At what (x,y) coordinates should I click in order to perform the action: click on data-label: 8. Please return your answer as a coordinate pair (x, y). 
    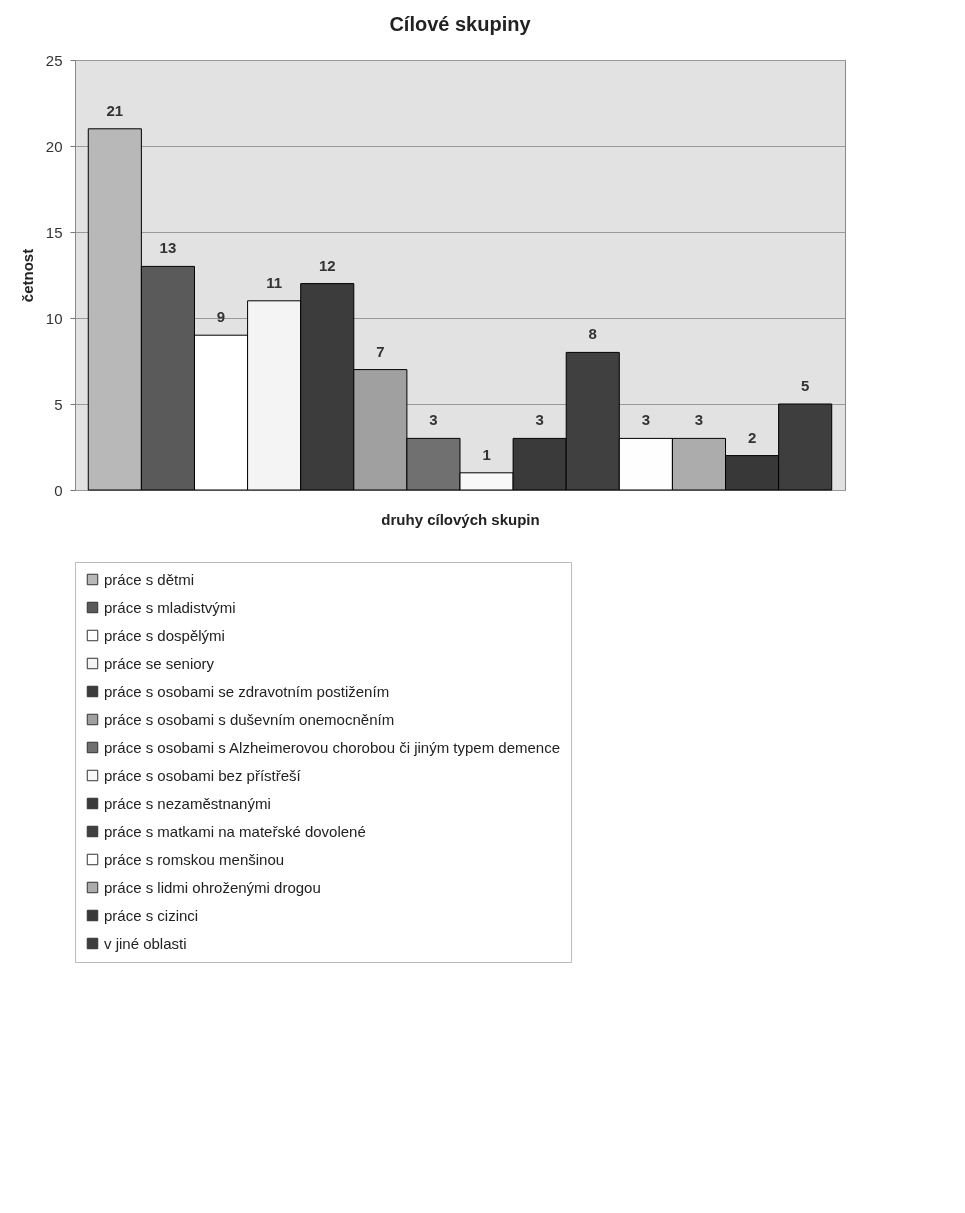
    Looking at the image, I should click on (592, 334).